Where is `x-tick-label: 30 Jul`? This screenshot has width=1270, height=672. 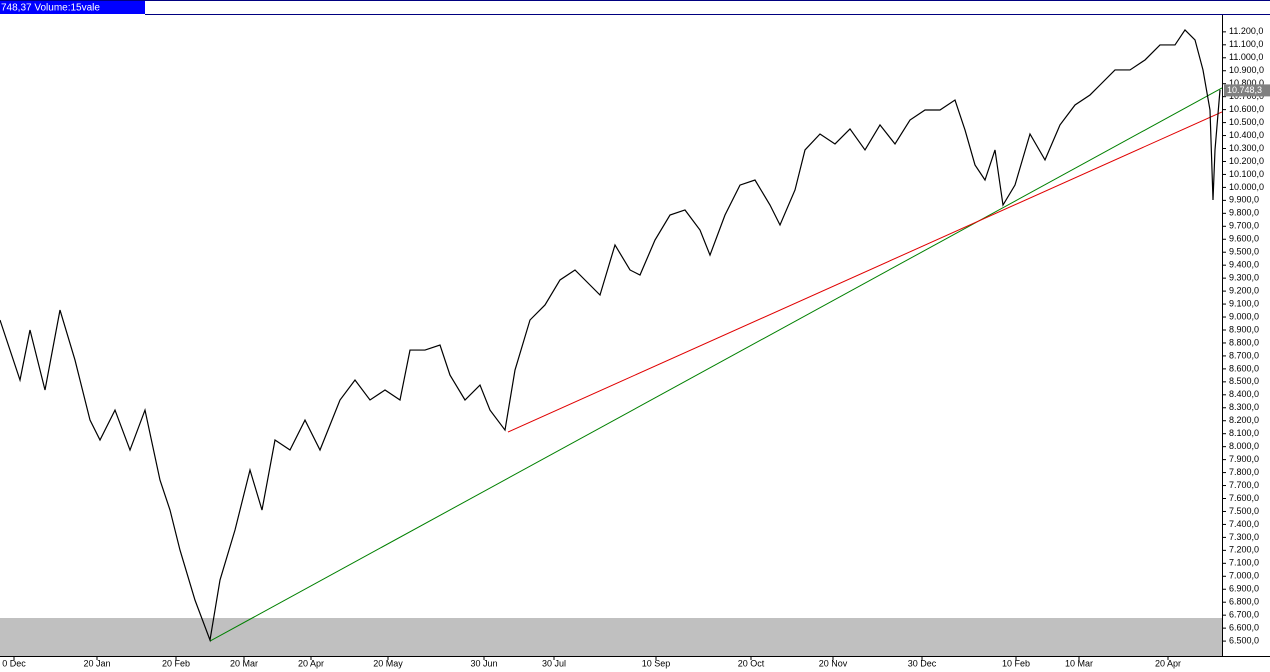 x-tick-label: 30 Jul is located at coordinates (554, 663).